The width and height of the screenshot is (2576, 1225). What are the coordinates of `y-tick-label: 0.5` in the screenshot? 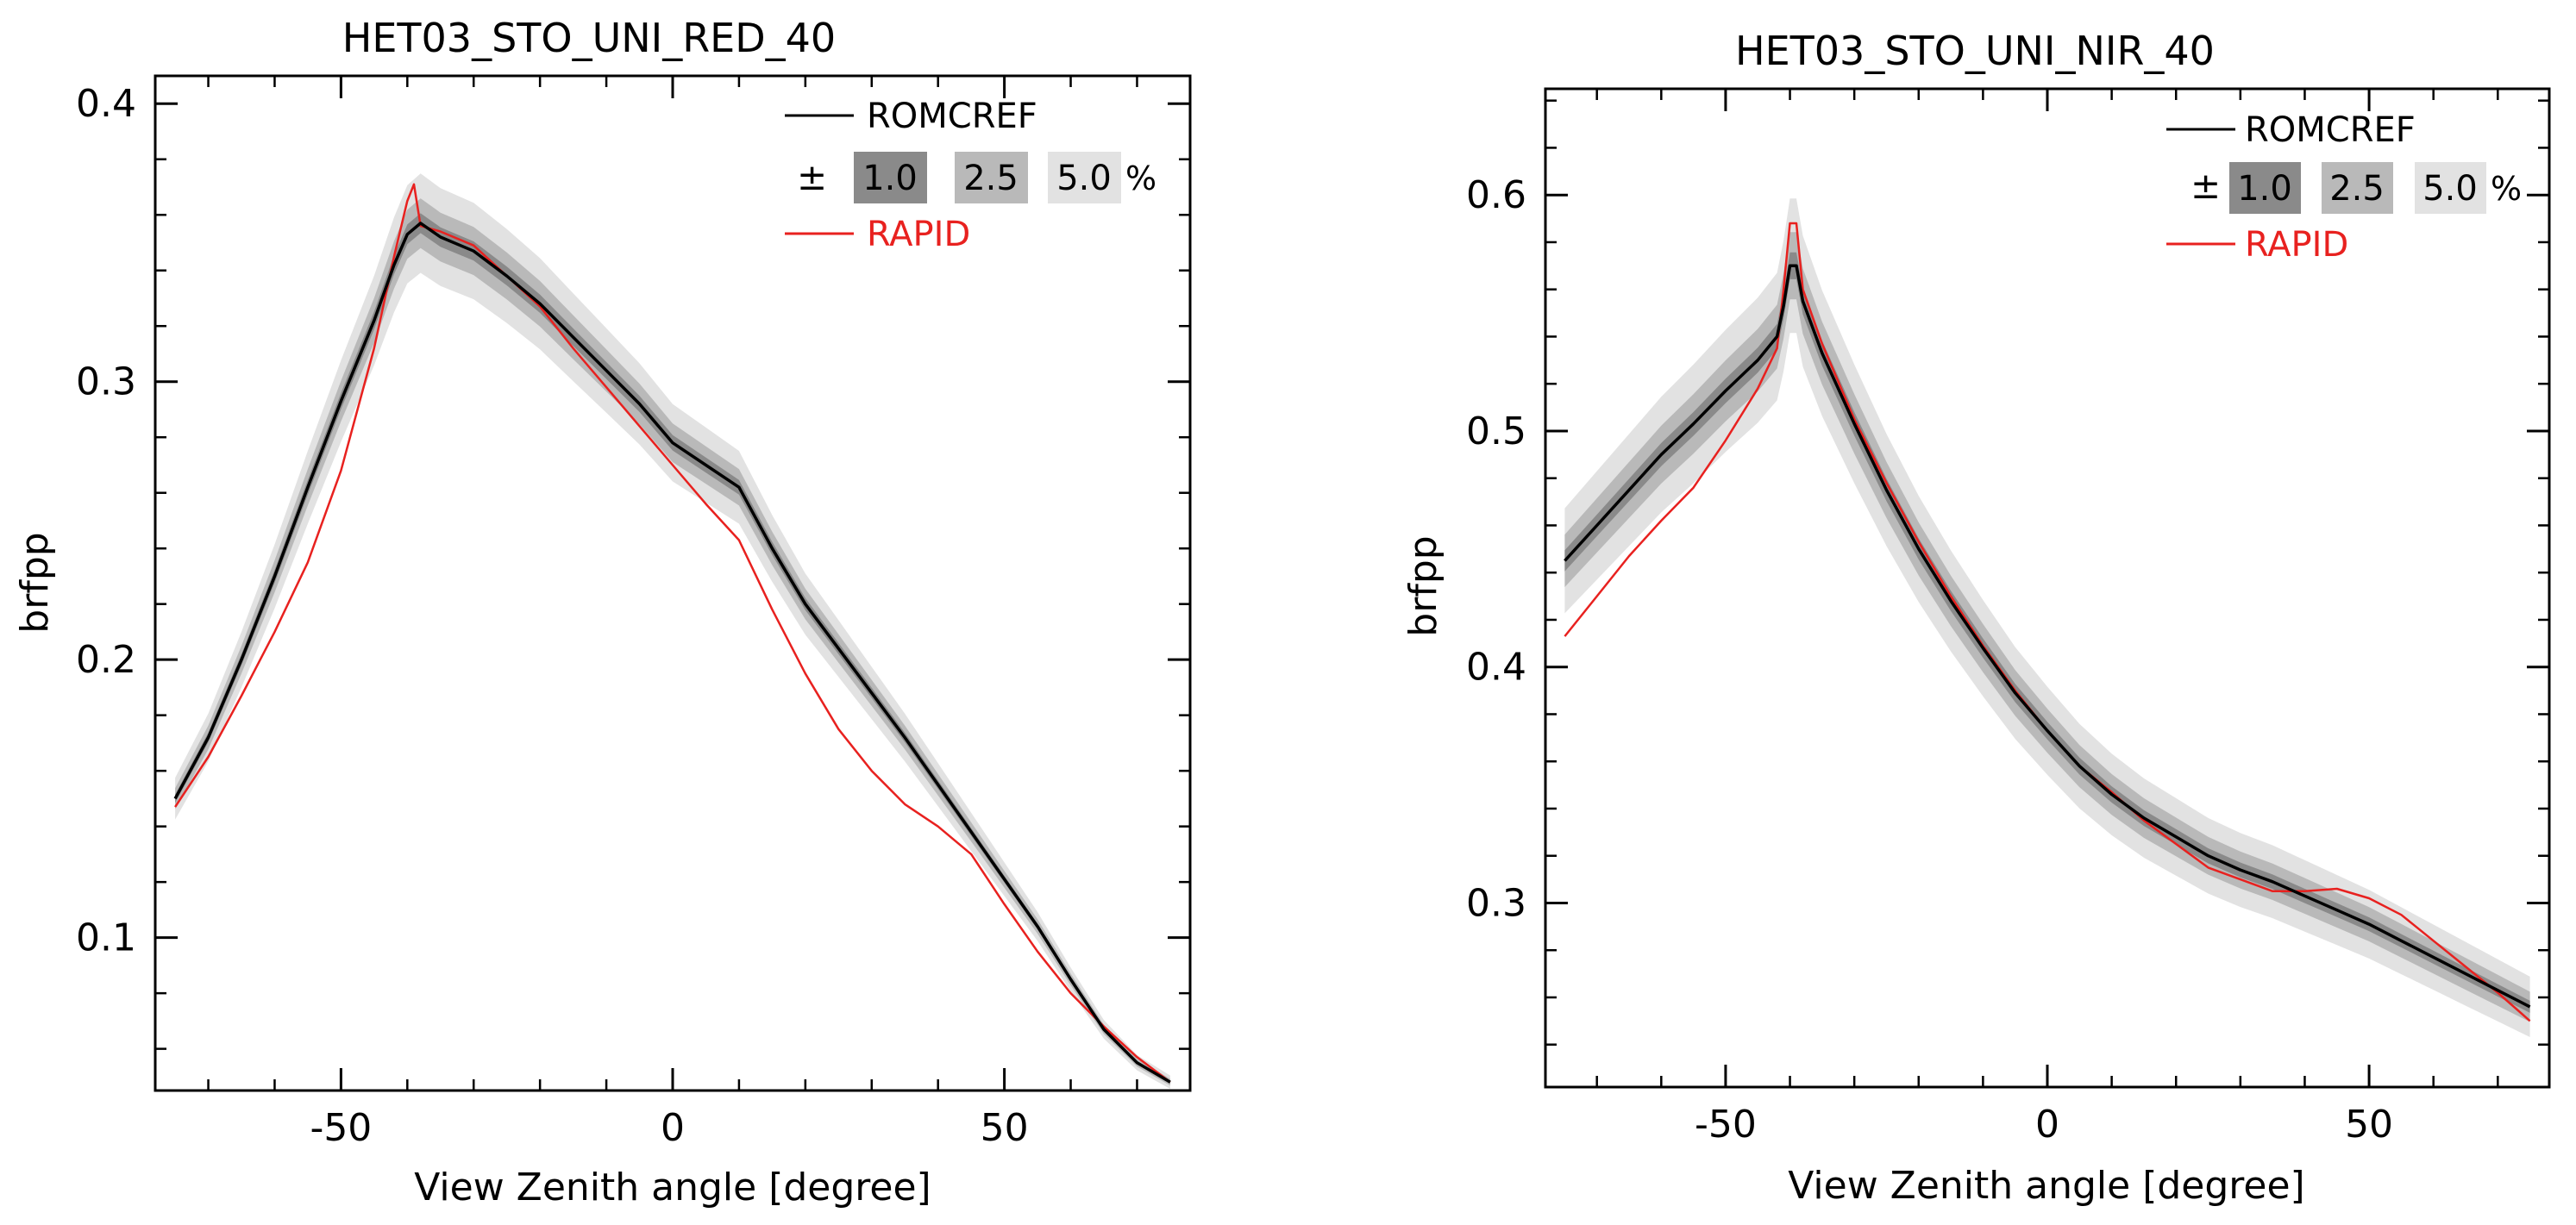 It's located at (1496, 431).